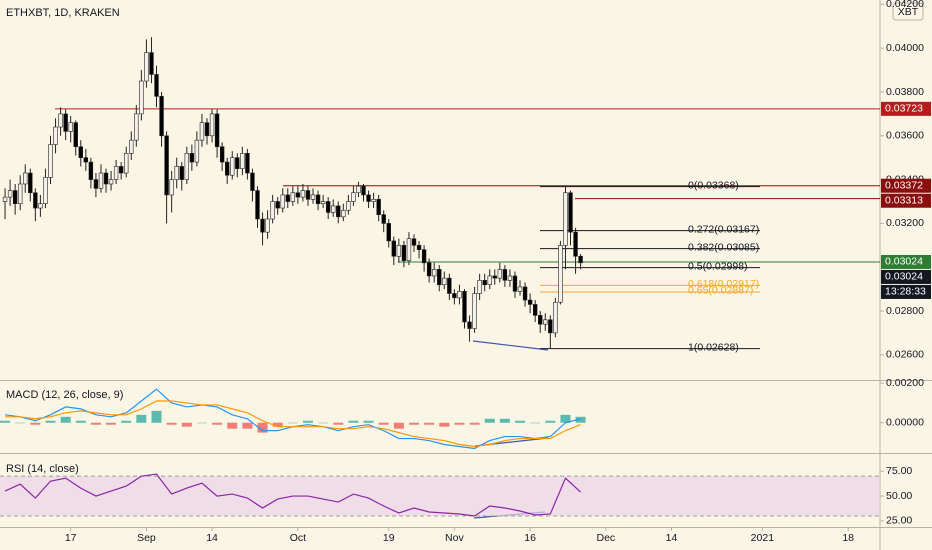 The image size is (932, 550). Describe the element at coordinates (298, 538) in the screenshot. I see `x-tick-label: Oct` at that location.